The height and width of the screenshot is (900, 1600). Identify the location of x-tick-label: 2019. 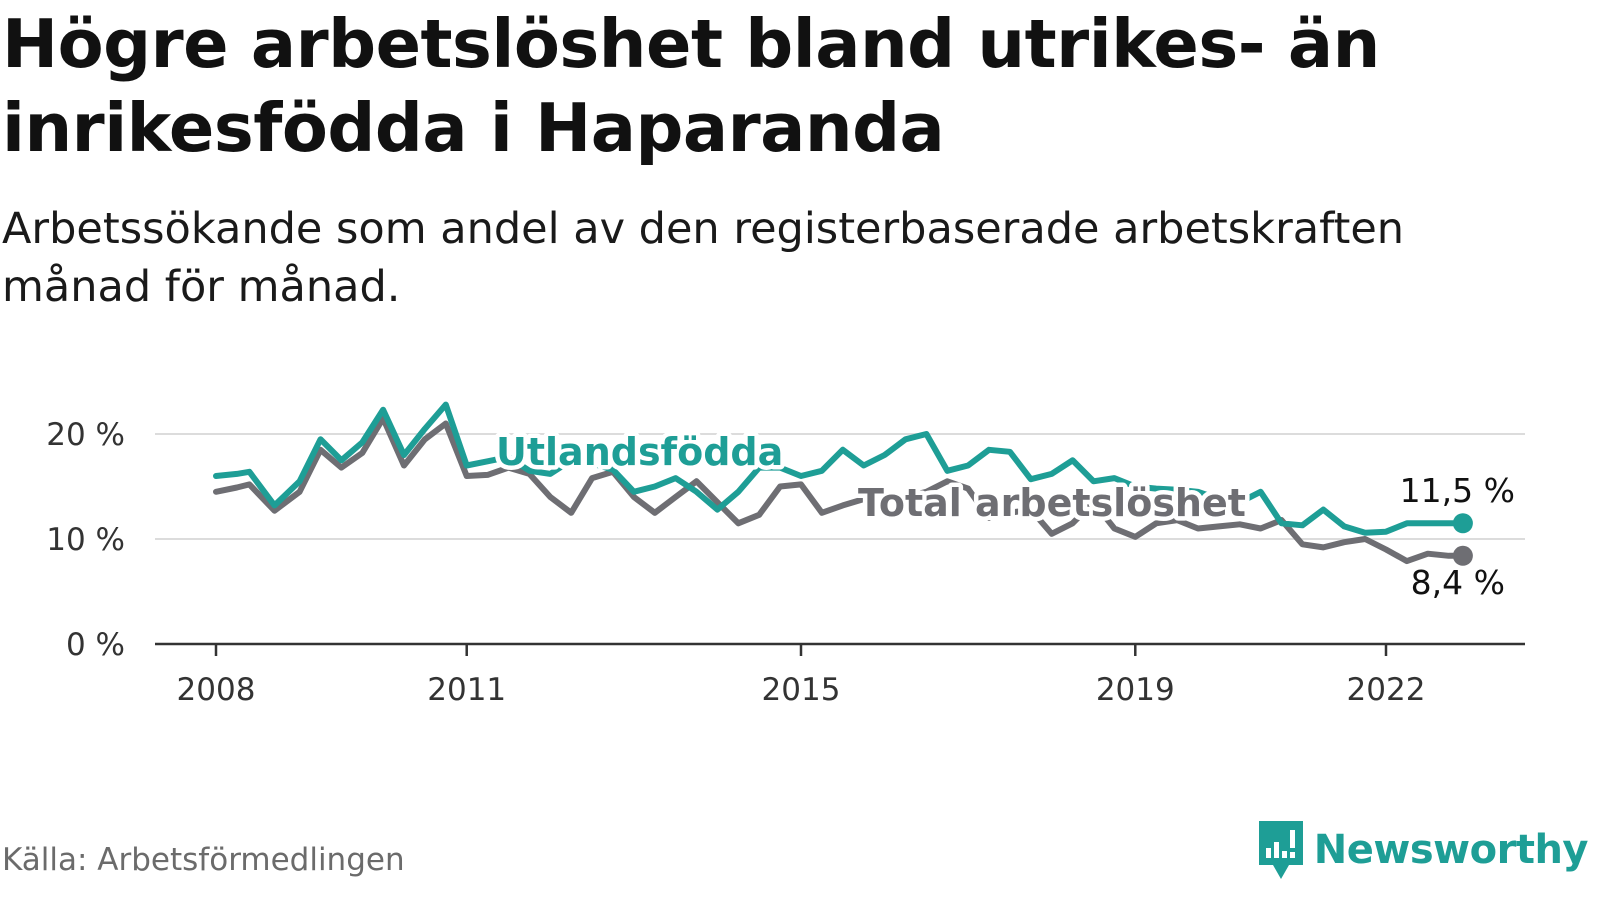
(1135, 690).